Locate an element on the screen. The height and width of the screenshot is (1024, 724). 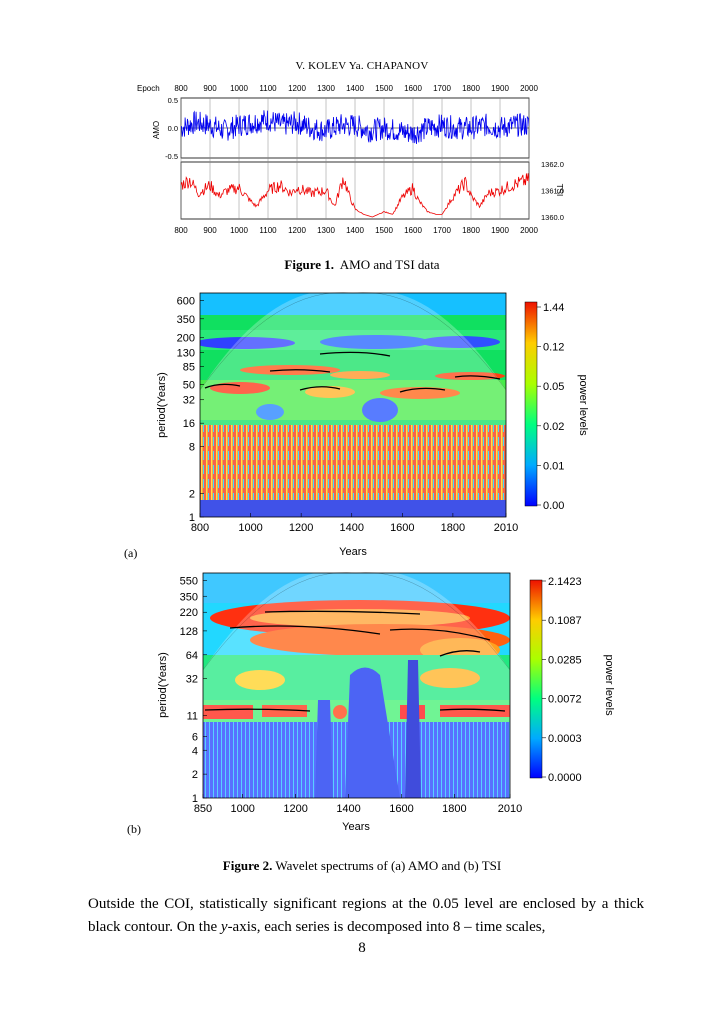
wavelet-b-y-tick-label: 550 is located at coordinates (189, 582).